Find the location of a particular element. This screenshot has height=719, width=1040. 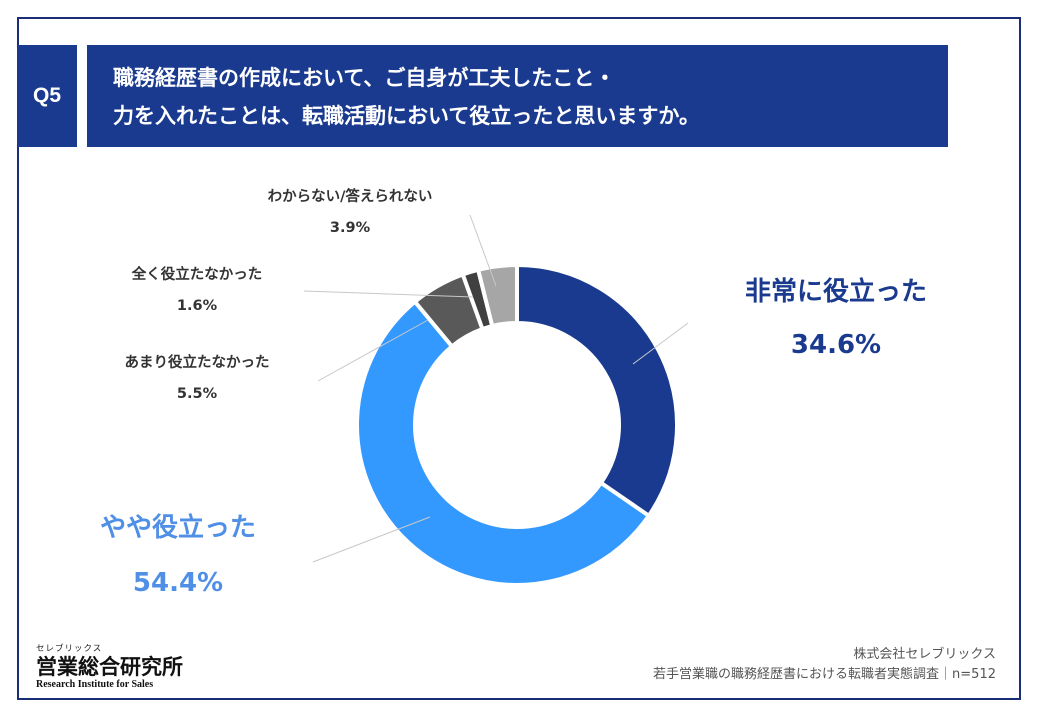

slice-value-label-5: 3.9% is located at coordinates (350, 228).